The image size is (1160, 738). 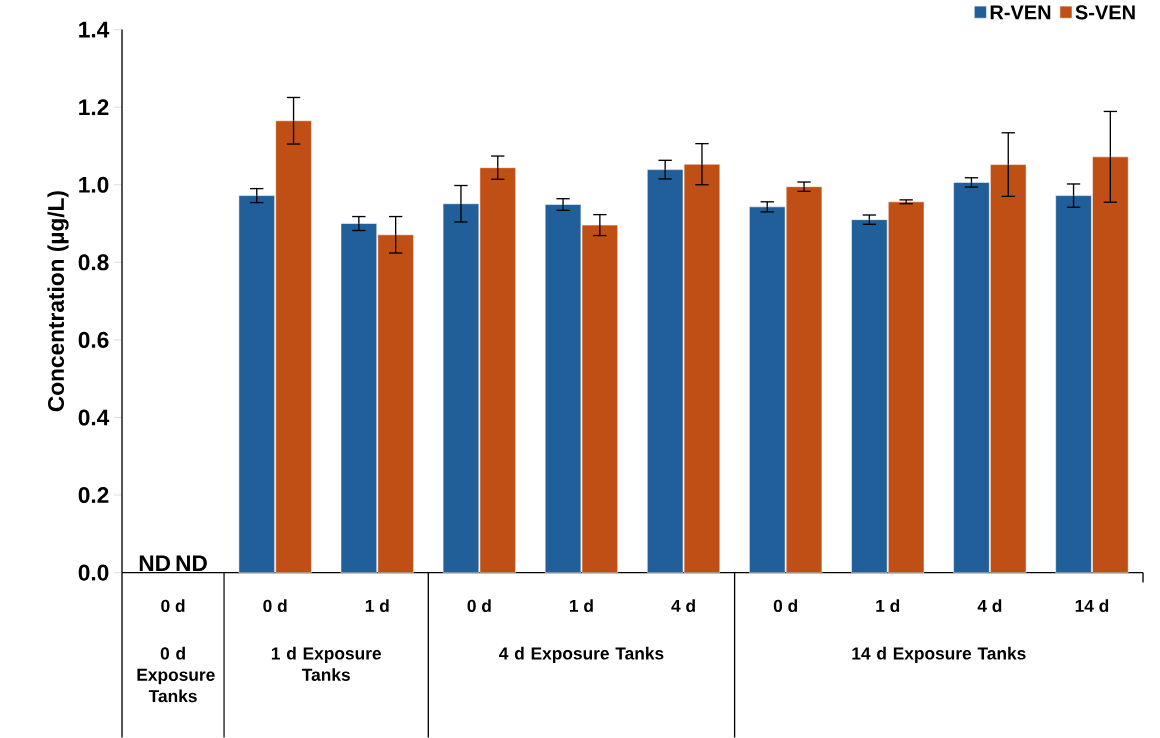 I want to click on y-tick-label: 0.4, so click(x=94, y=417).